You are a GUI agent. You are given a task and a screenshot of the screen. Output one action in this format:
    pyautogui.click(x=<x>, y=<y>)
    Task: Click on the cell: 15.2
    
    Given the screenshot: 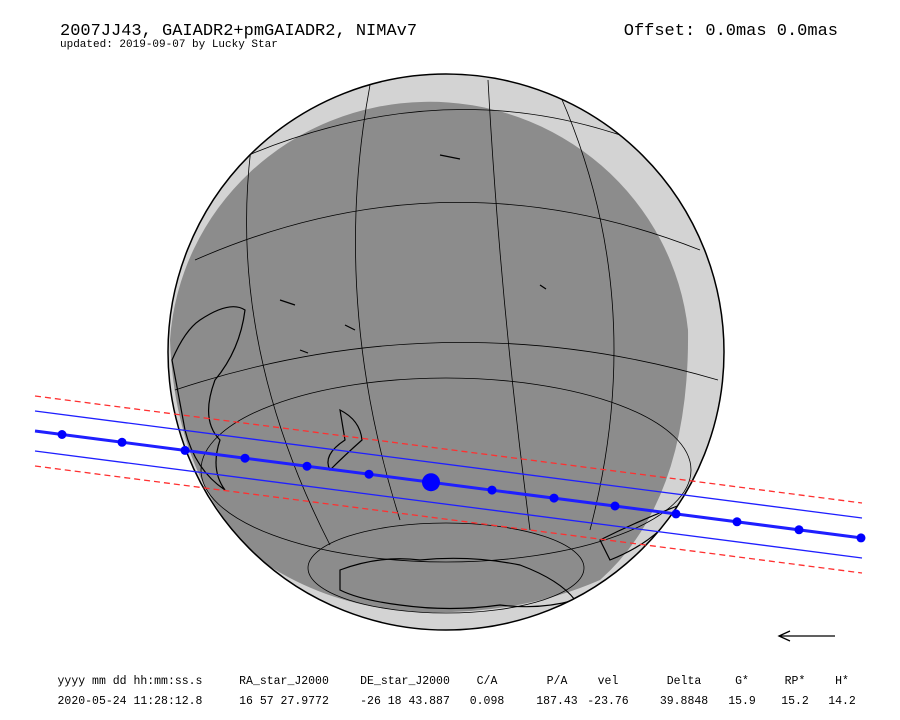 What is the action you would take?
    pyautogui.click(x=795, y=701)
    